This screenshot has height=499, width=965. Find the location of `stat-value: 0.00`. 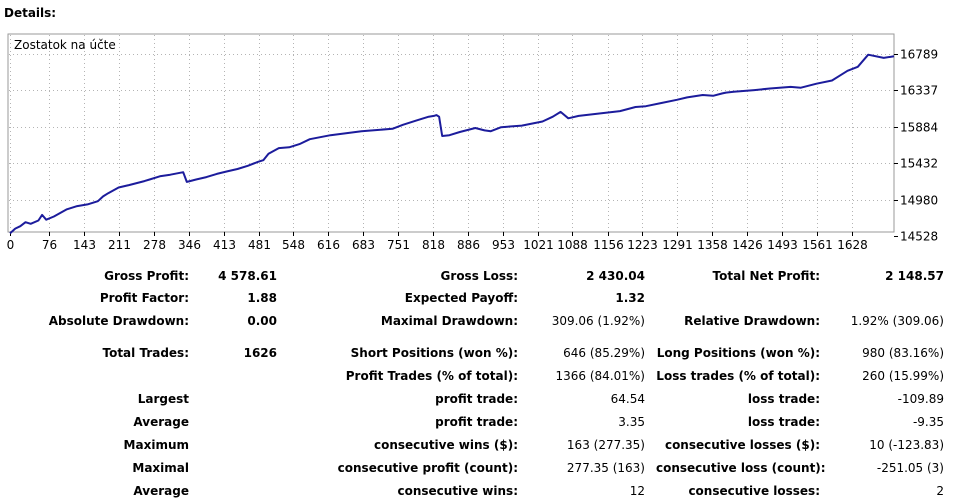

stat-value: 0.00 is located at coordinates (262, 321).